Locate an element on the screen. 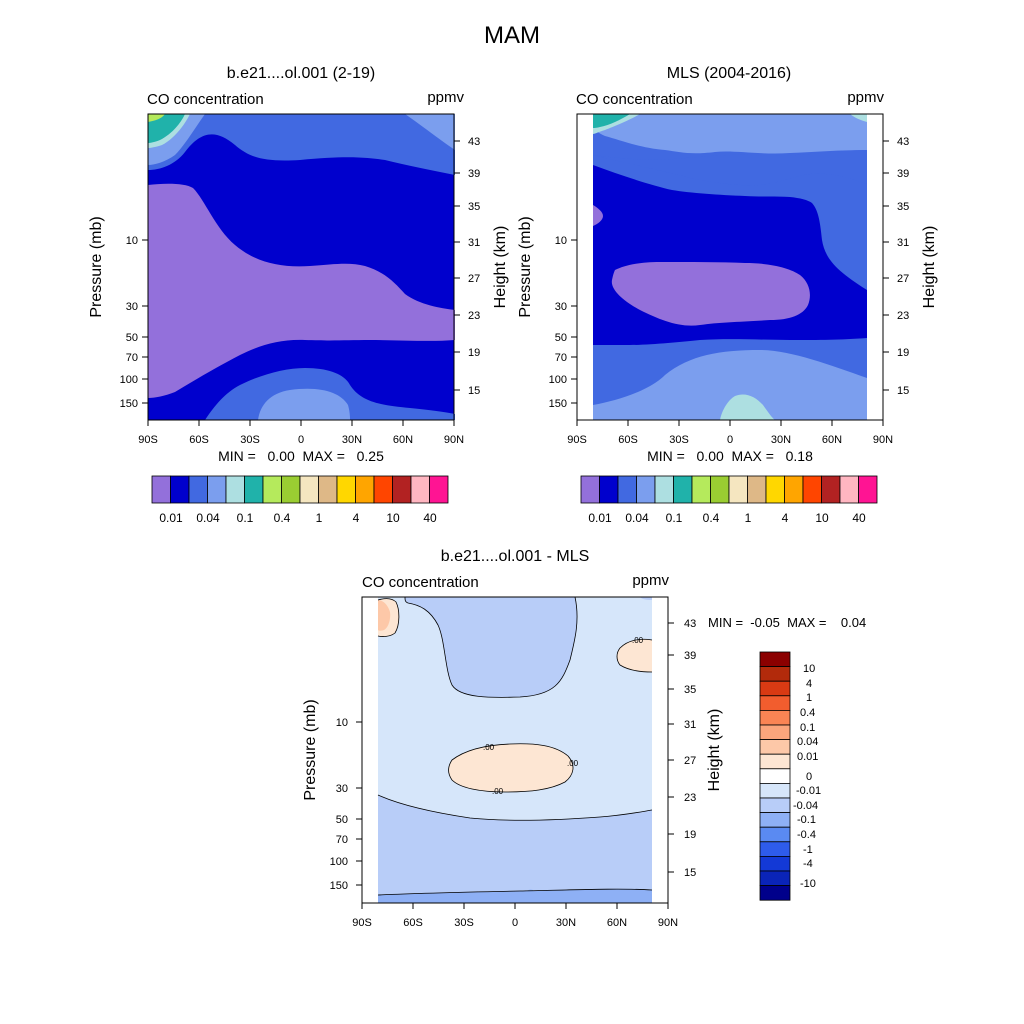 The image size is (1024, 1024). panel-title: b.e21....ol.001 - MLS is located at coordinates (515, 556).